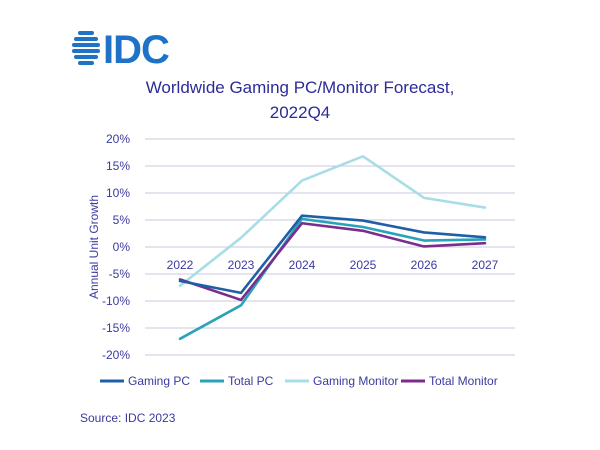  I want to click on chart-title-line-2: 2022Q4, so click(300, 112).